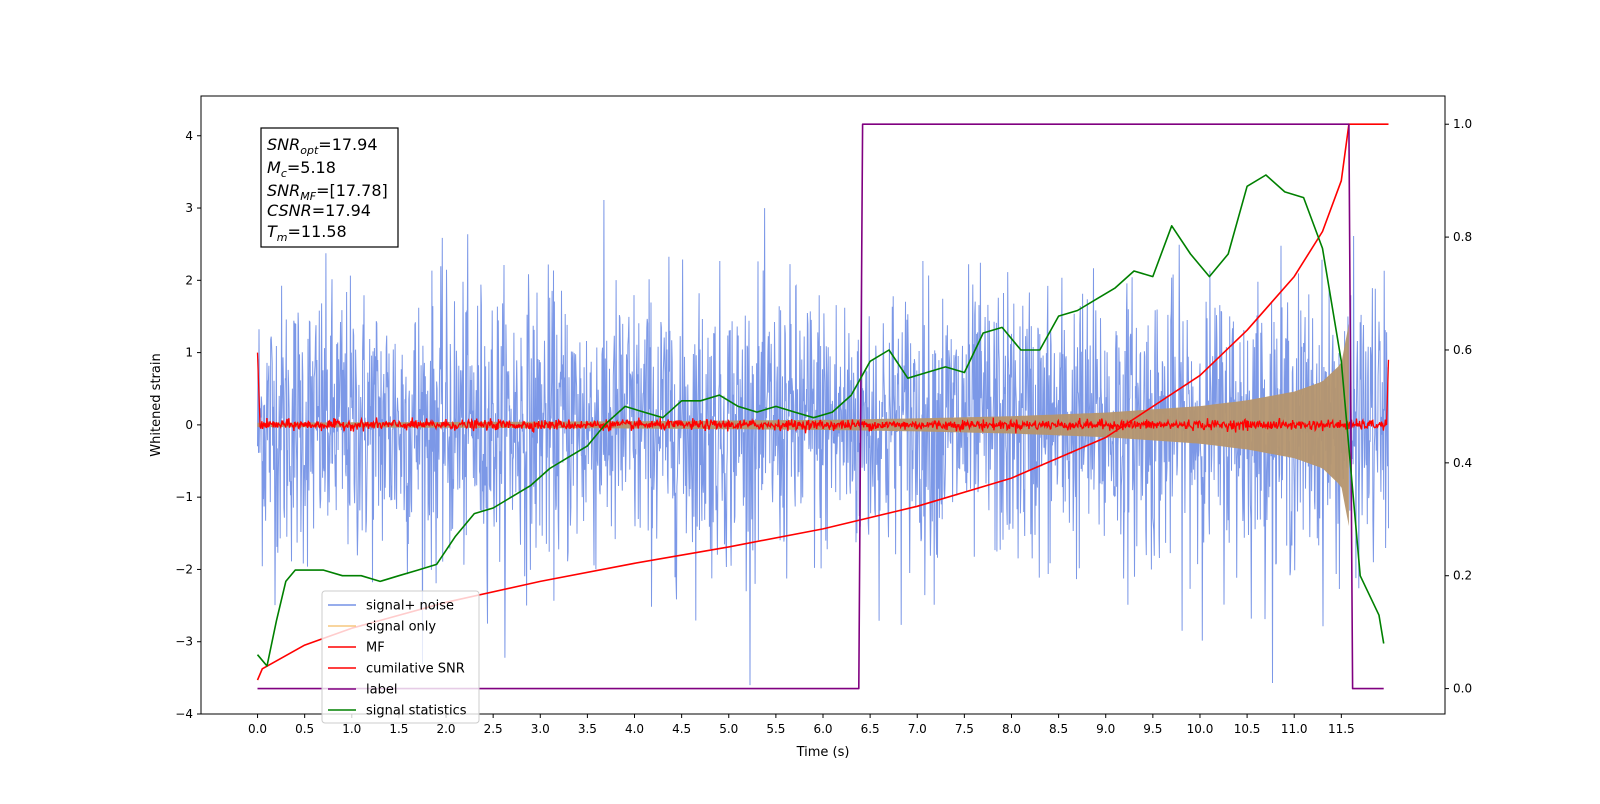 The height and width of the screenshot is (804, 1600). Describe the element at coordinates (1462, 124) in the screenshot. I see `y-right-tick-label: 1.0` at that location.